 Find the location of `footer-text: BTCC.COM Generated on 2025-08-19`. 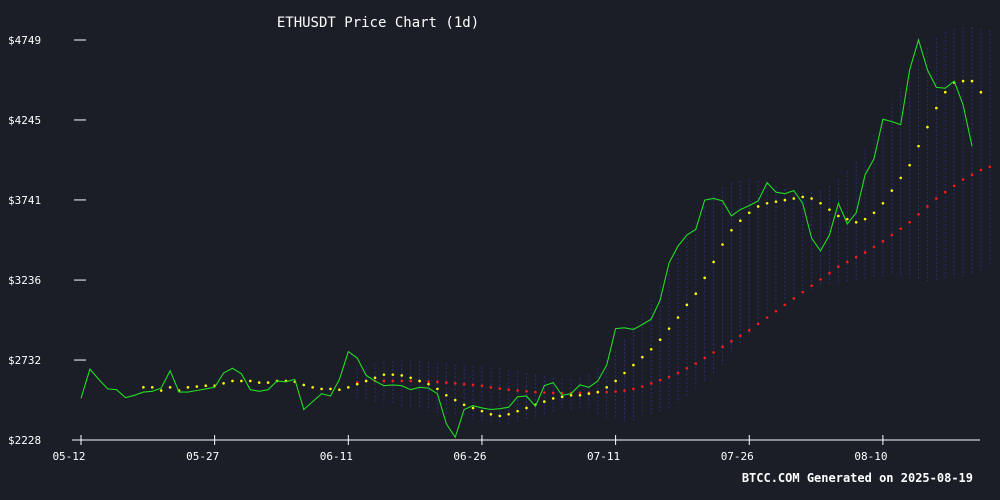

footer-text: BTCC.COM Generated on 2025-08-19 is located at coordinates (857, 478).